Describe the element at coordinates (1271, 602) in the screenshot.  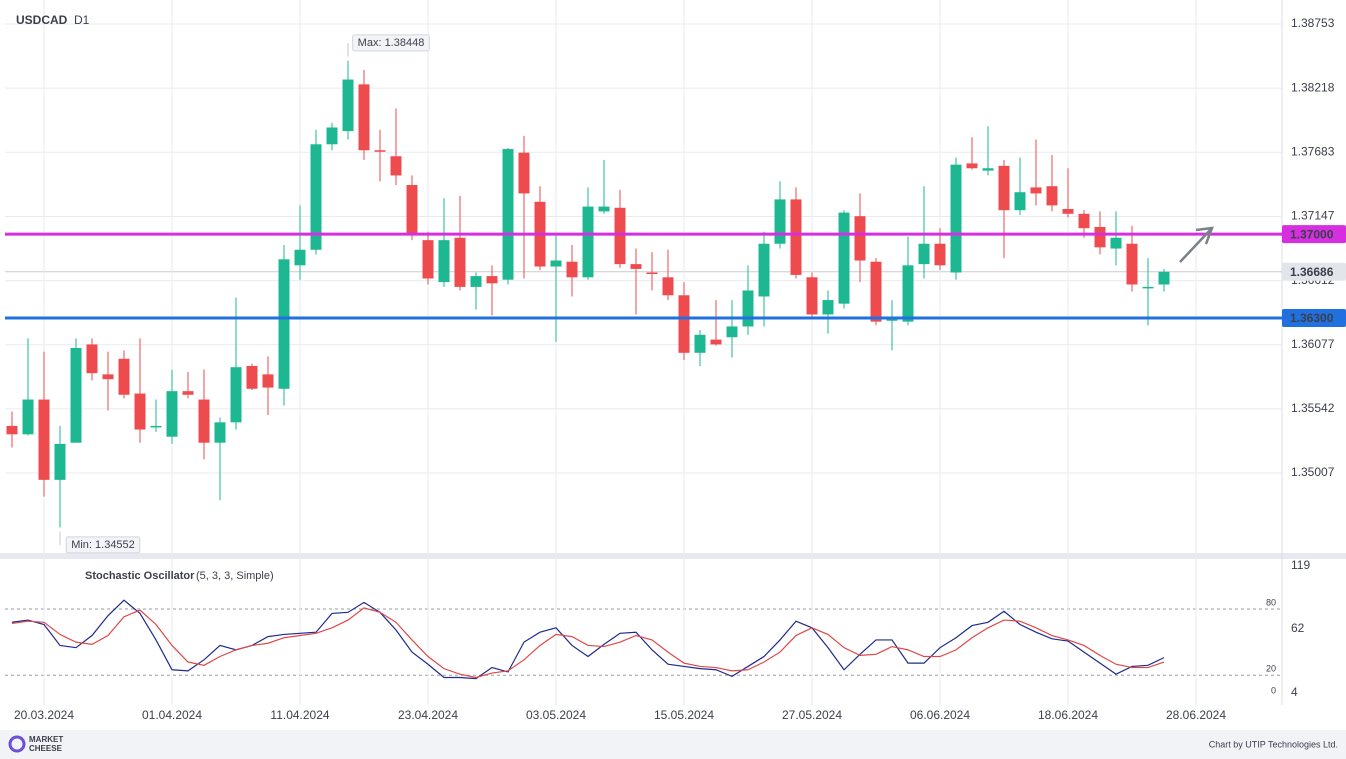
I see `level-tick-label: 80` at that location.